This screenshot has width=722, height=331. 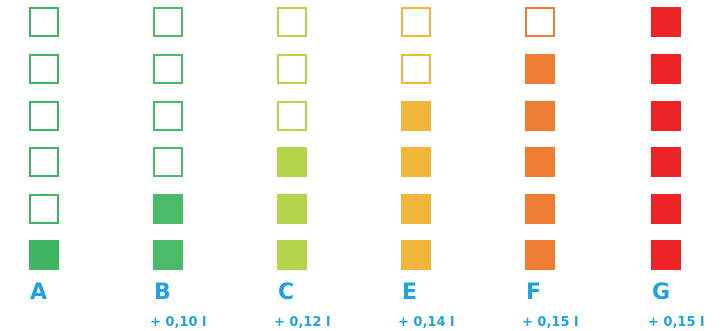 What do you see at coordinates (534, 292) in the screenshot?
I see `class-letter: F` at bounding box center [534, 292].